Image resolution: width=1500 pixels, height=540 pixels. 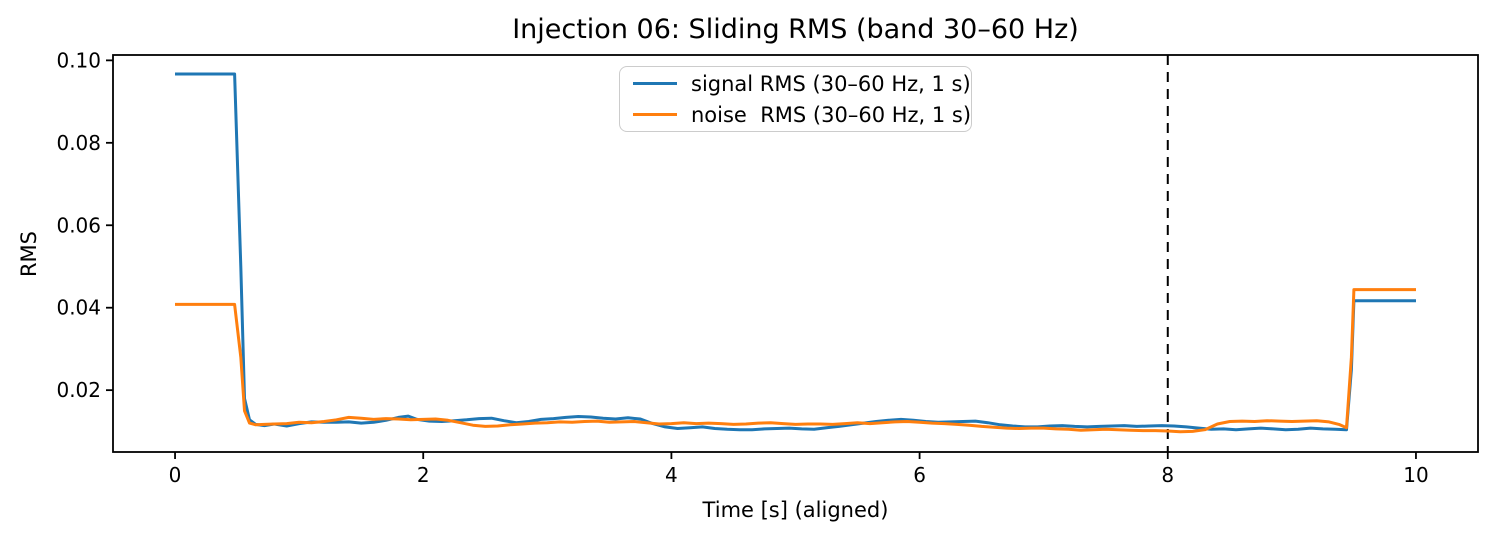 What do you see at coordinates (423, 475) in the screenshot?
I see `x-tick-label: 2` at bounding box center [423, 475].